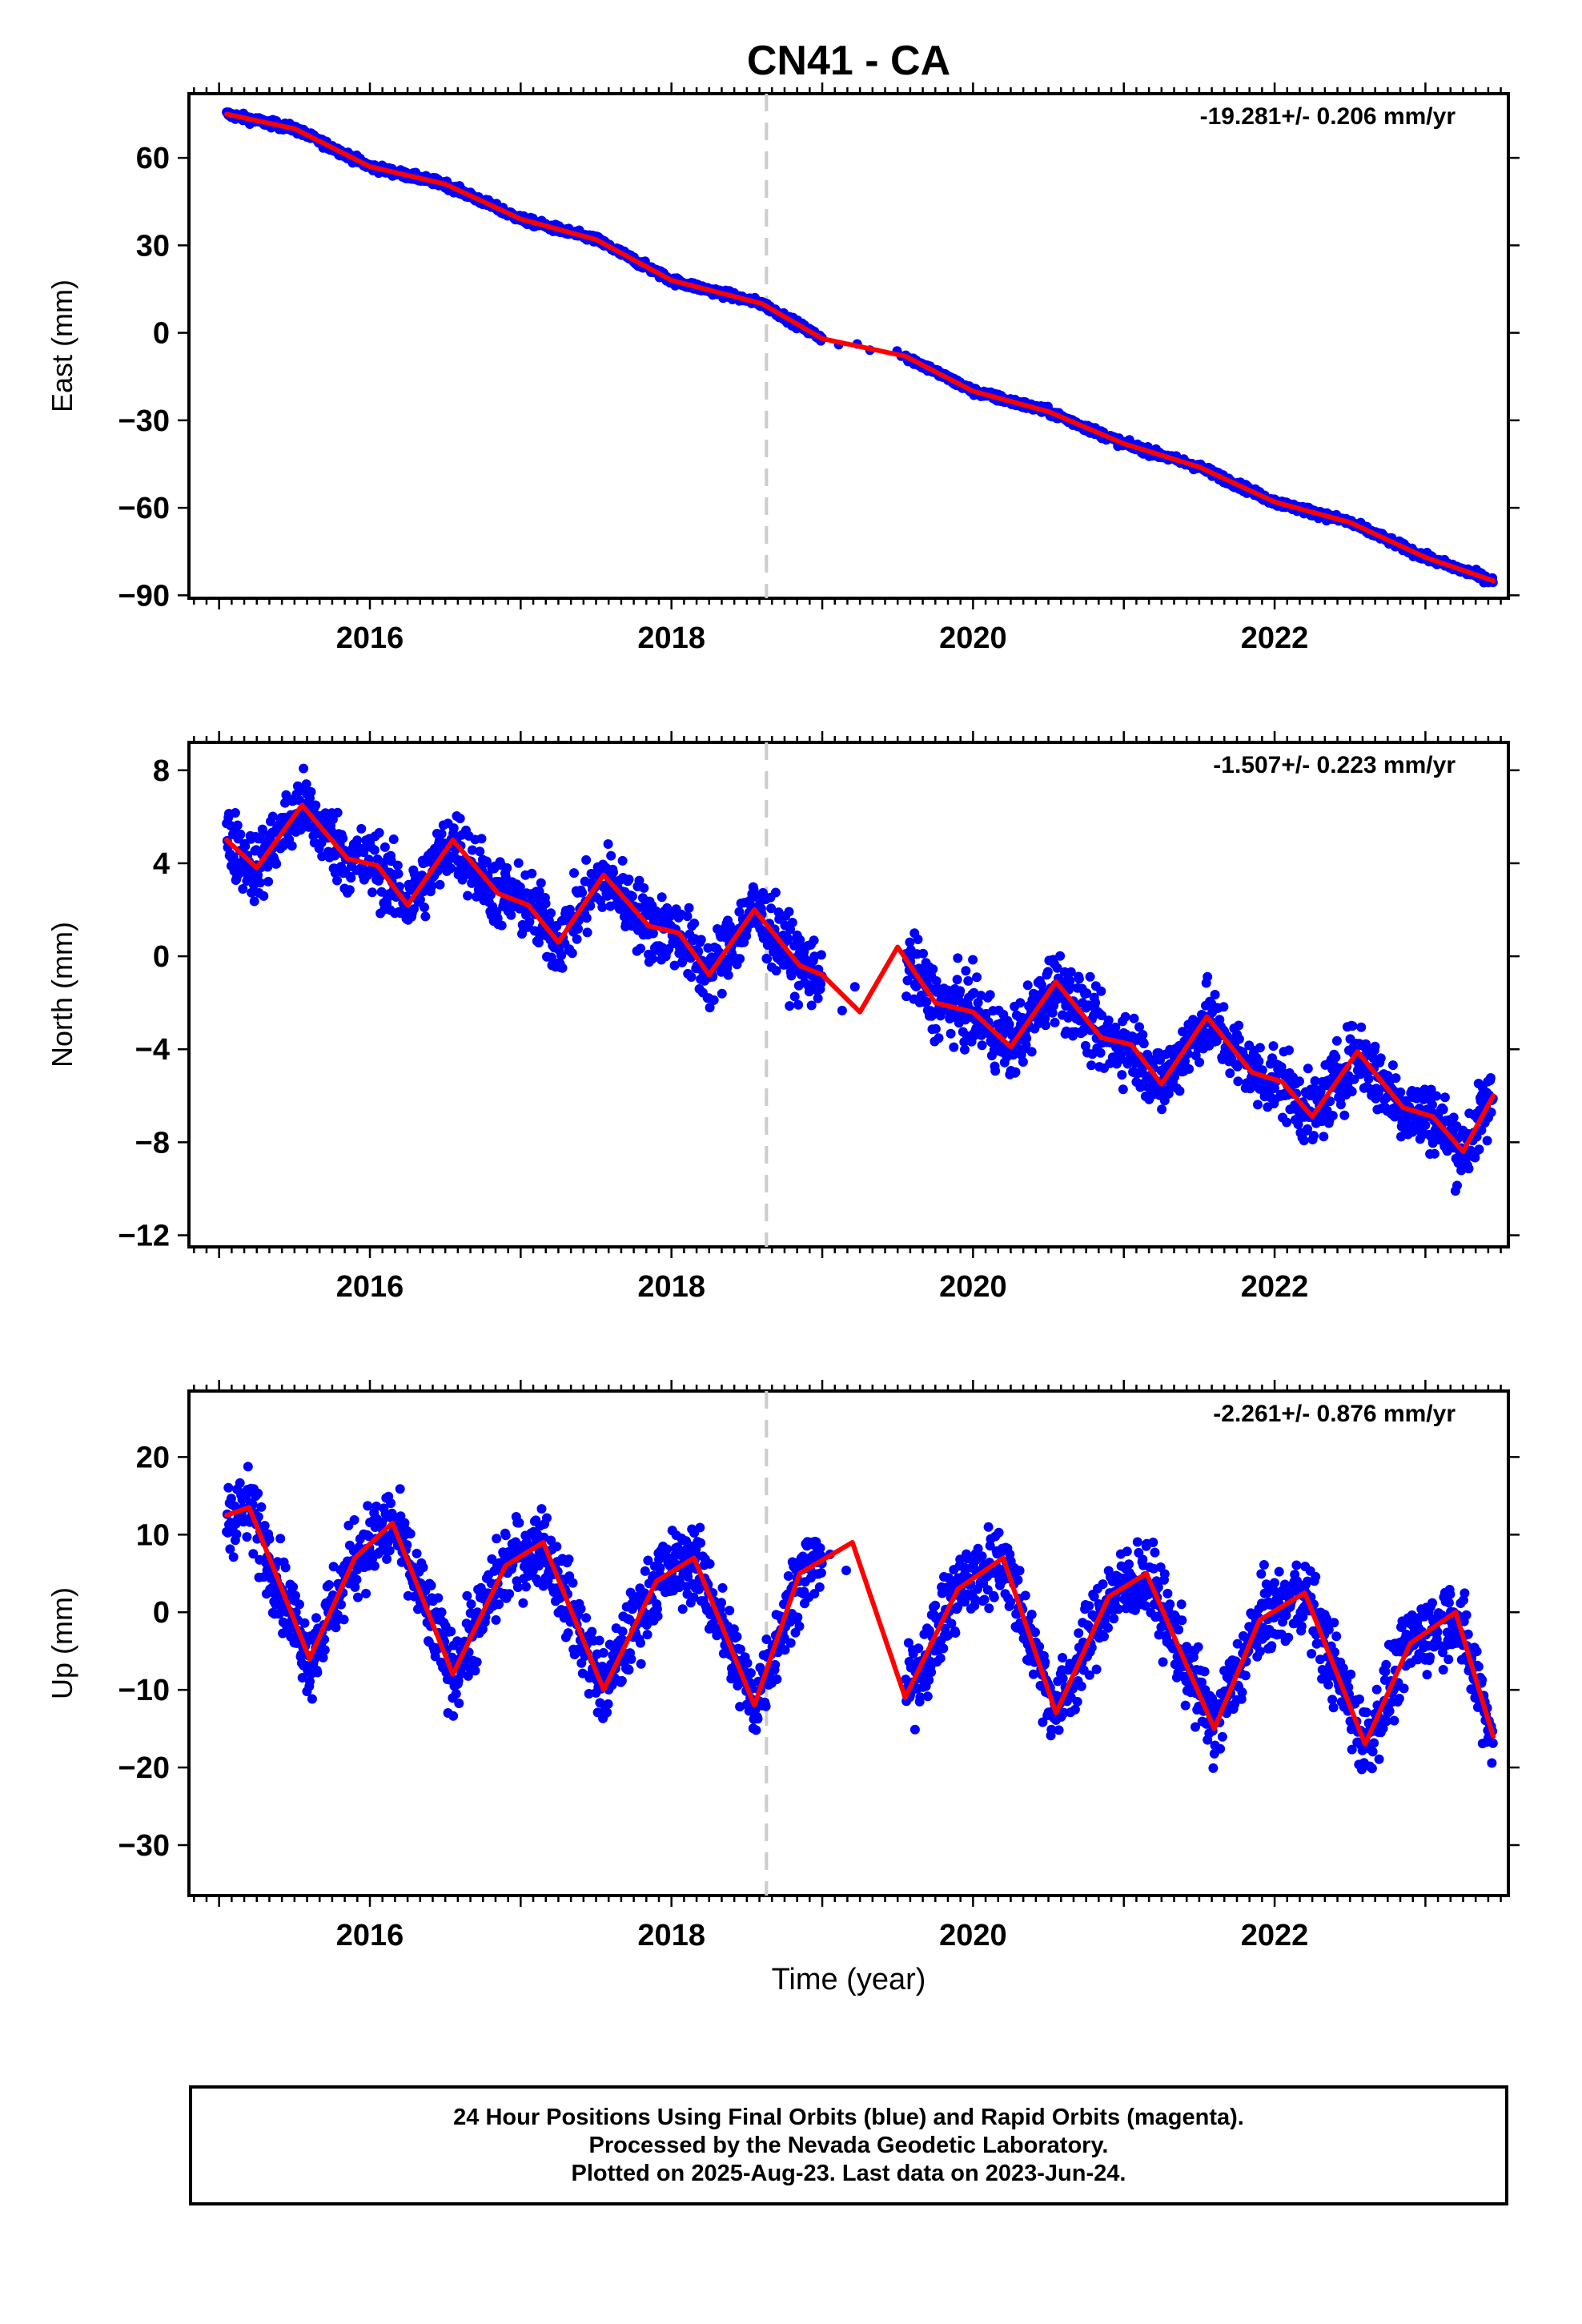  What do you see at coordinates (153, 246) in the screenshot?
I see `y-tick-label: 30` at bounding box center [153, 246].